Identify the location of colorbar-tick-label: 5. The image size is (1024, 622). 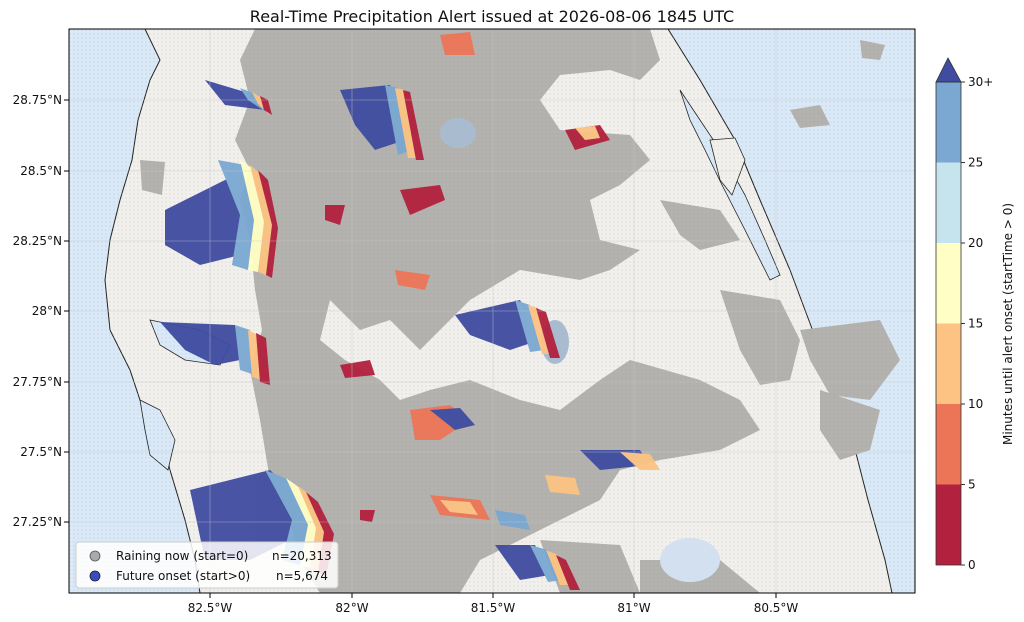
(972, 485).